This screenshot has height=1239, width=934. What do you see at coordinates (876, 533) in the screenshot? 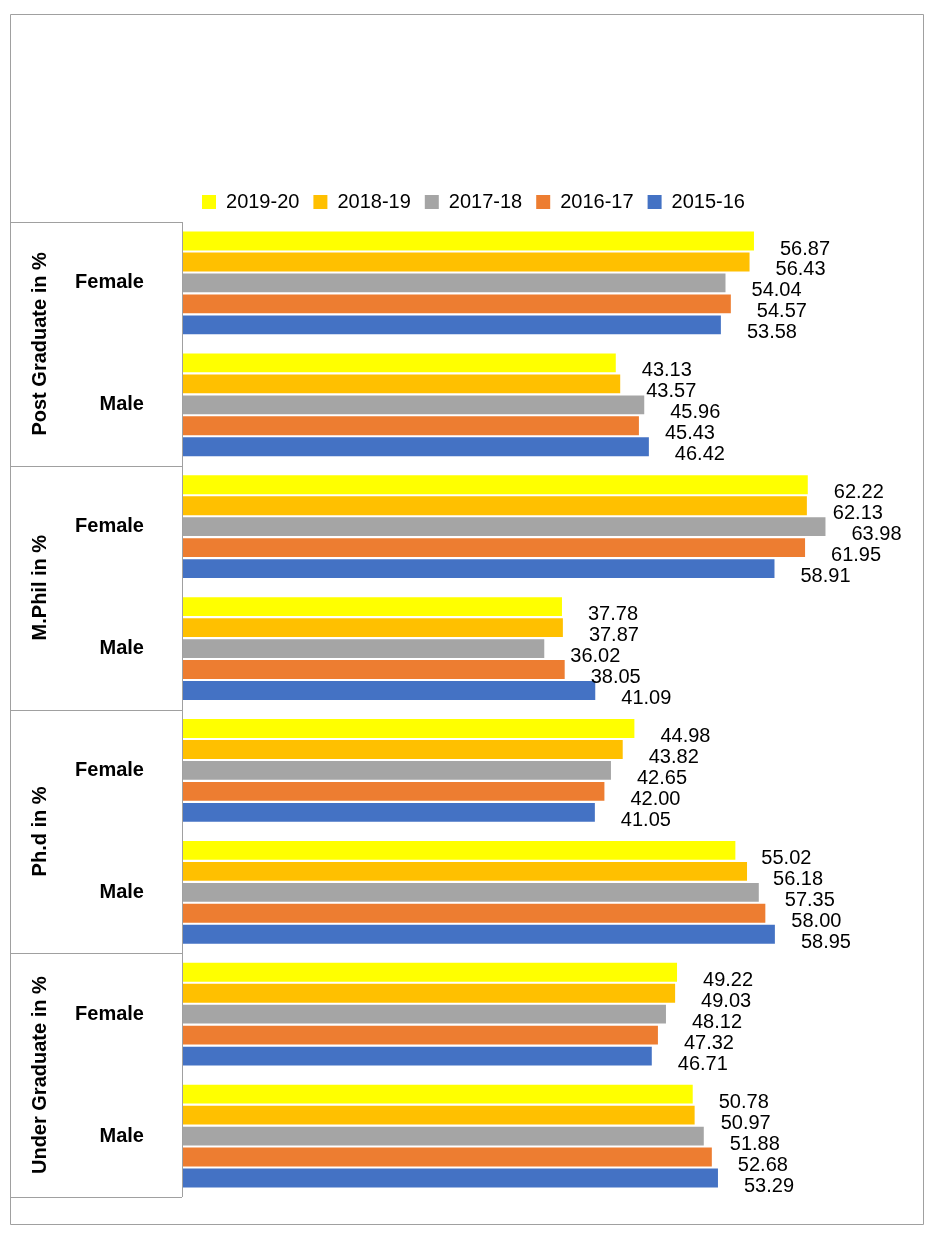
I see `data-label: 63.98` at bounding box center [876, 533].